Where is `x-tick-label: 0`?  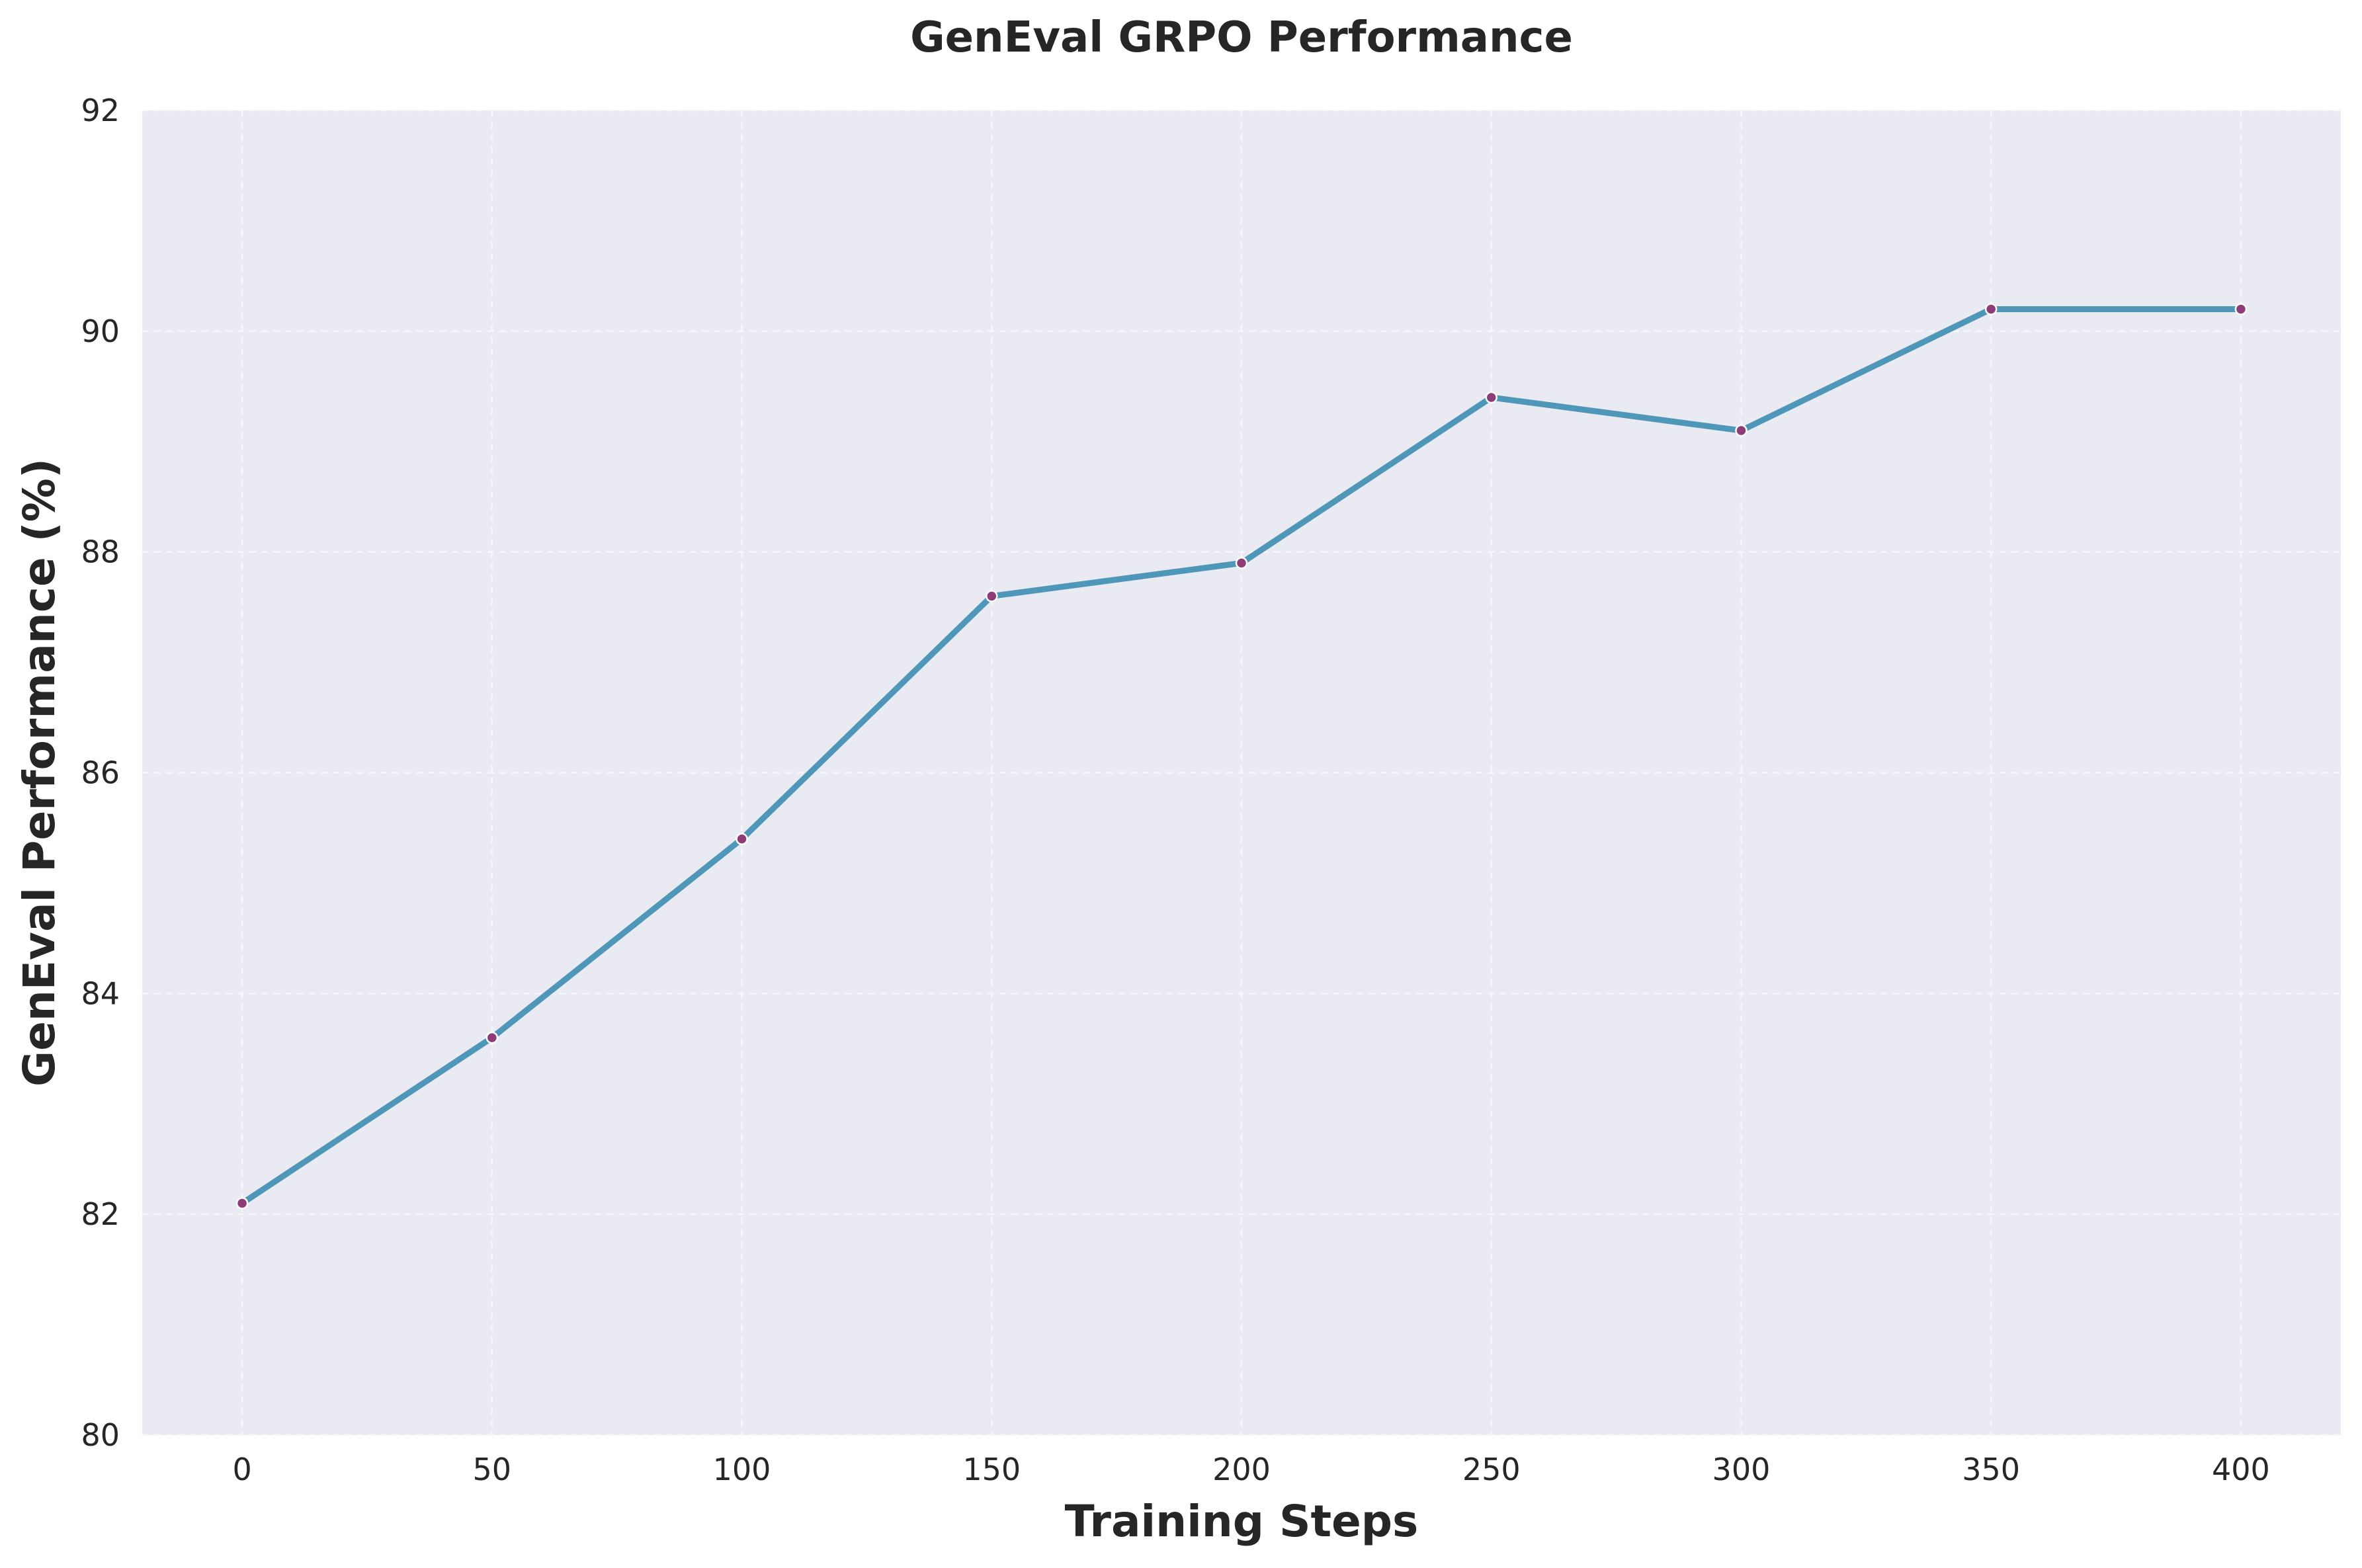
x-tick-label: 0 is located at coordinates (241, 1469).